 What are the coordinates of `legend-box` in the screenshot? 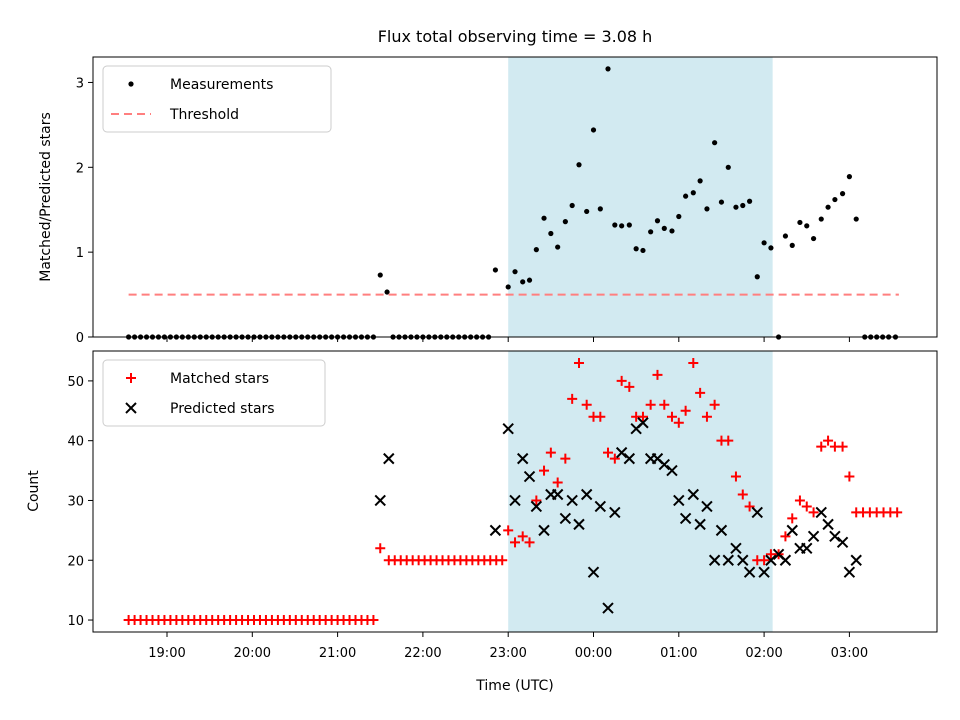 It's located at (214, 393).